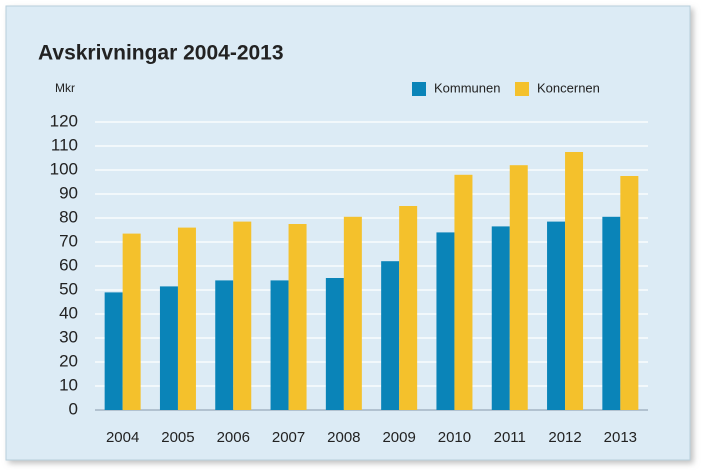  What do you see at coordinates (510, 437) in the screenshot?
I see `x-tick-label: 2011` at bounding box center [510, 437].